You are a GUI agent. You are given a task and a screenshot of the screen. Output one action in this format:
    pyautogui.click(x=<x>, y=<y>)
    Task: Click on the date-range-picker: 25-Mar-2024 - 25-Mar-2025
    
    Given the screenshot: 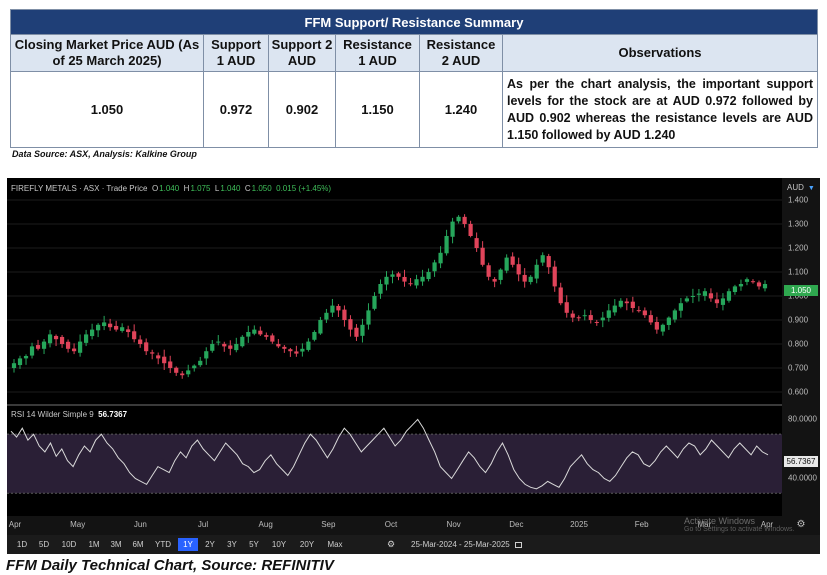 What is the action you would take?
    pyautogui.click(x=466, y=544)
    